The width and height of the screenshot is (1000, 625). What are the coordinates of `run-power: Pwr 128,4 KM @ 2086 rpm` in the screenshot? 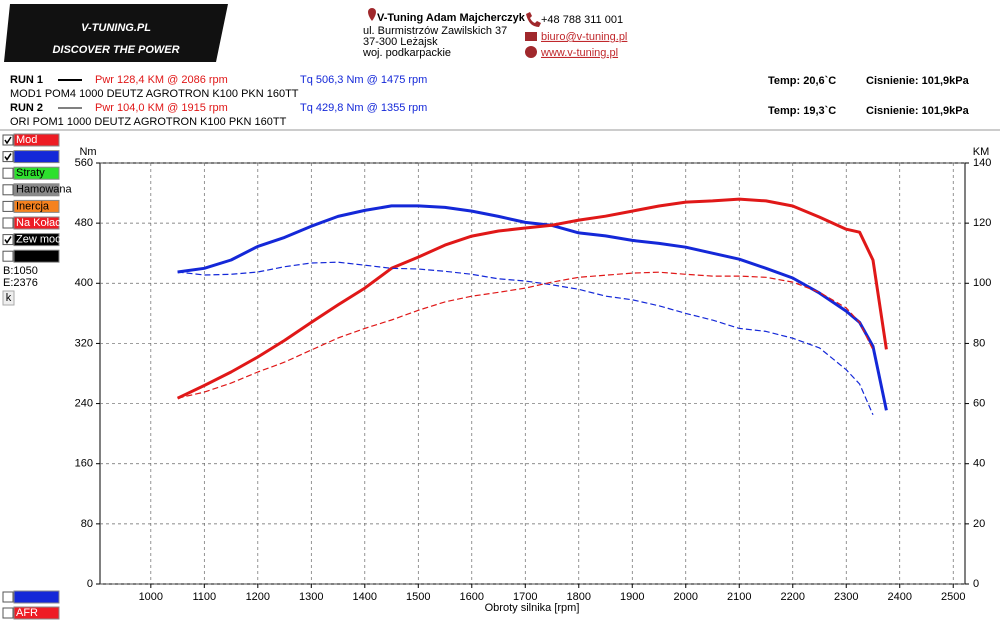 It's located at (161, 80).